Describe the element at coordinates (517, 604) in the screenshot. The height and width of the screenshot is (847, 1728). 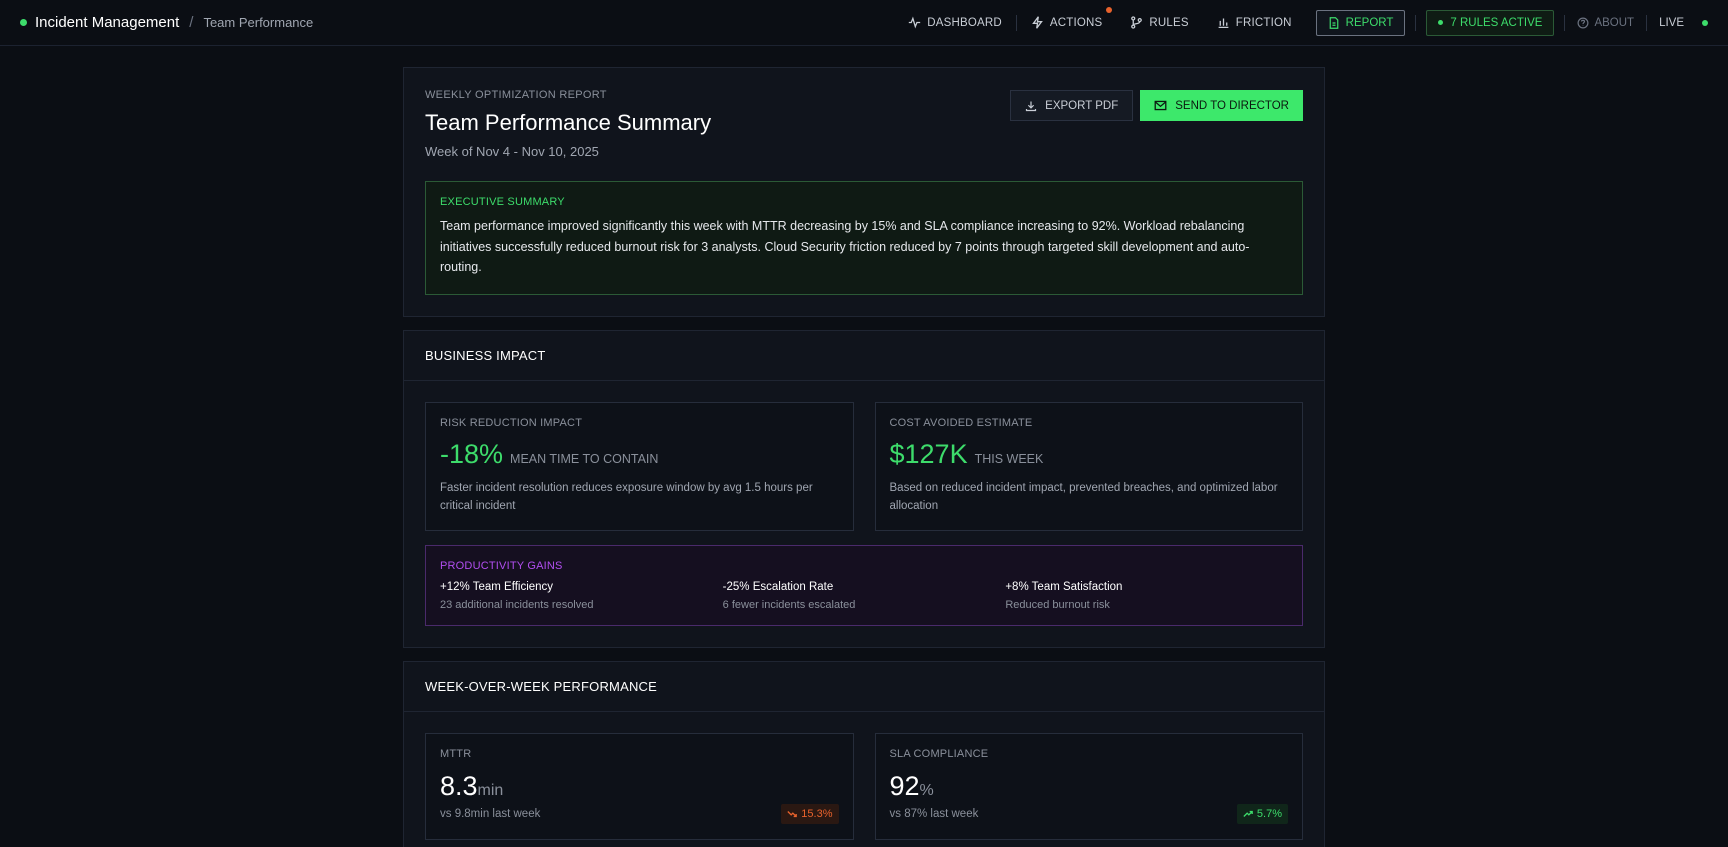
I see `productivity-item-sub: 23 additional incidents resolved` at that location.